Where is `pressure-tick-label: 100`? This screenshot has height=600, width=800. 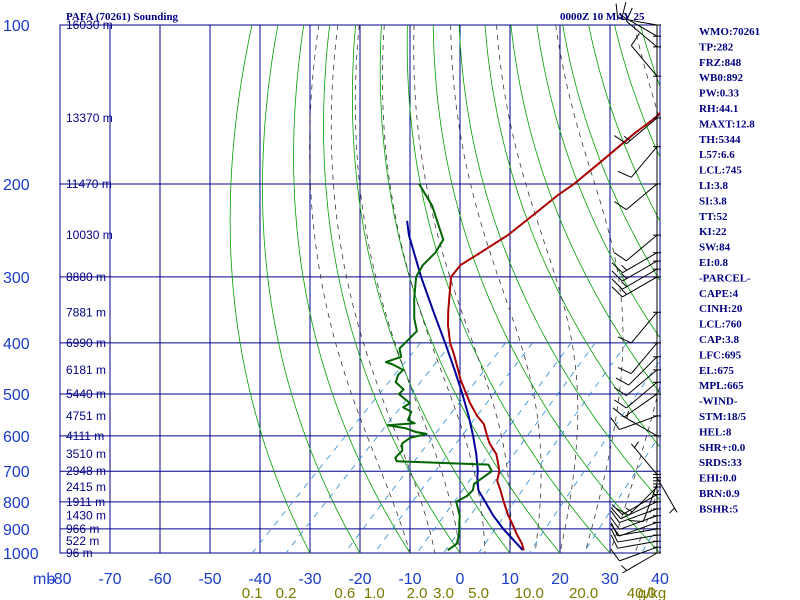
pressure-tick-label: 100 is located at coordinates (16, 26).